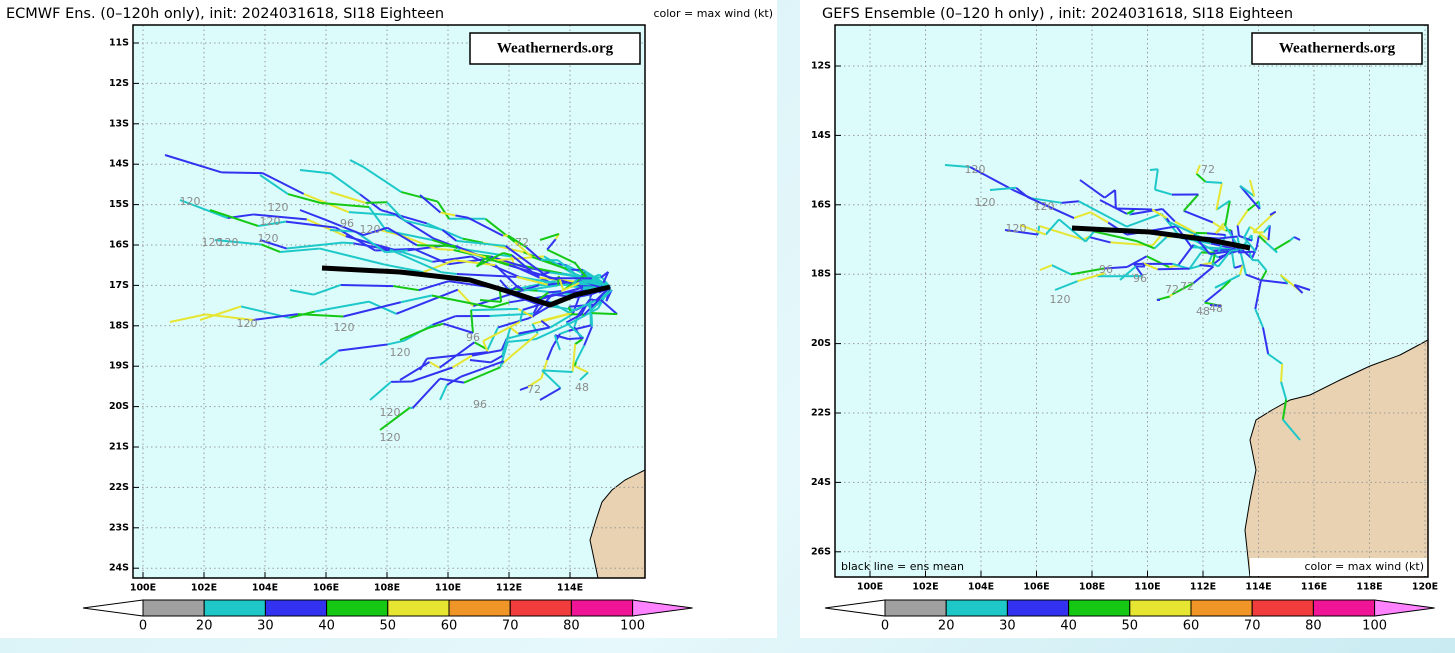 This screenshot has width=1455, height=653. Describe the element at coordinates (1337, 48) in the screenshot. I see `watermark-box` at that location.